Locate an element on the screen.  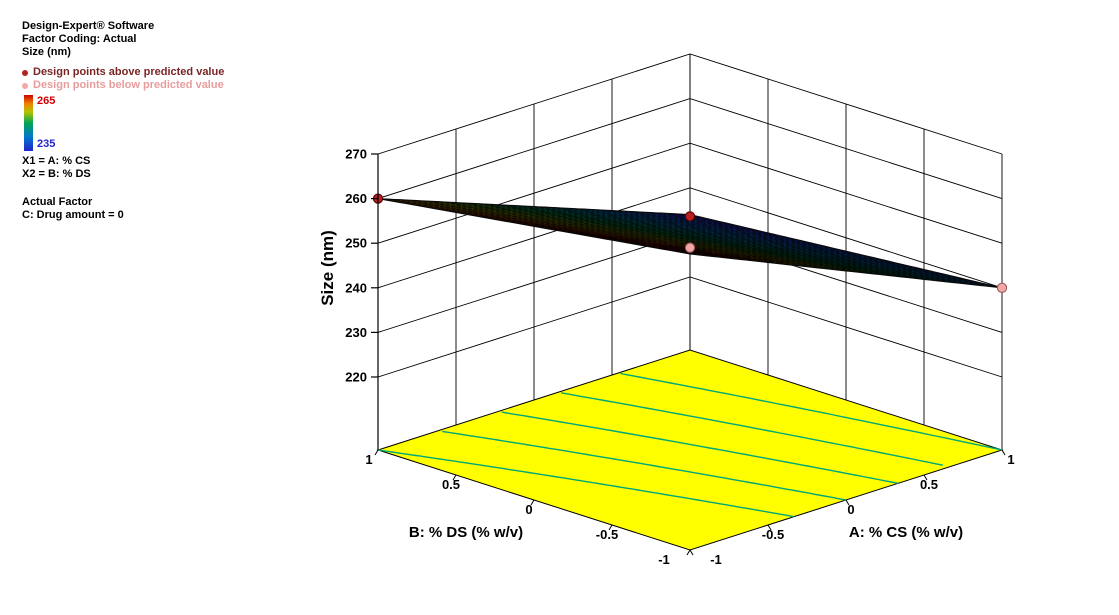
x-axis-title: A: % CS (% w/v) is located at coordinates (906, 532).